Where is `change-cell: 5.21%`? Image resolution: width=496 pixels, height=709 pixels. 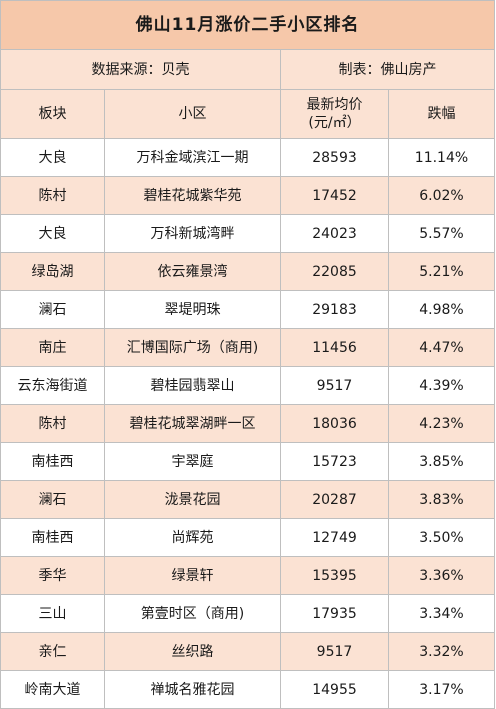 change-cell: 5.21% is located at coordinates (442, 271).